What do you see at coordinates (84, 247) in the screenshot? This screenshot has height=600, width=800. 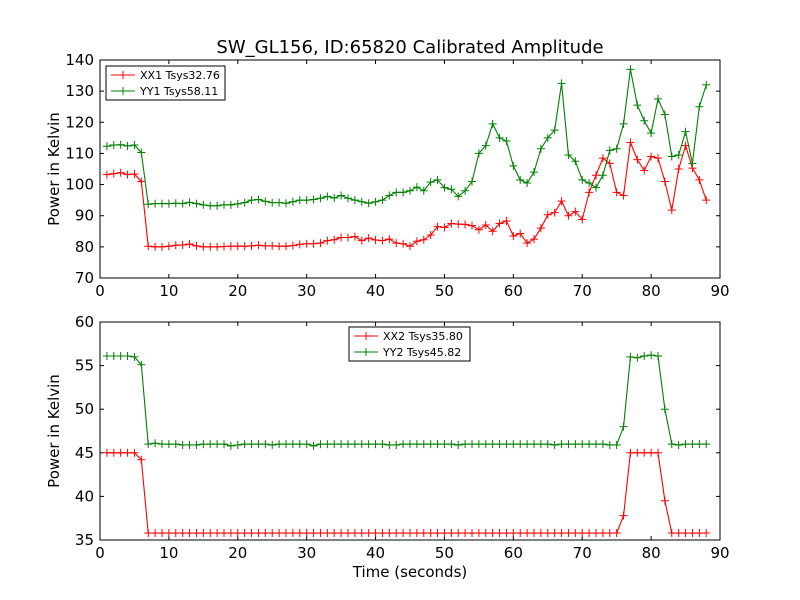 I see `y-tick-label: 80` at bounding box center [84, 247].